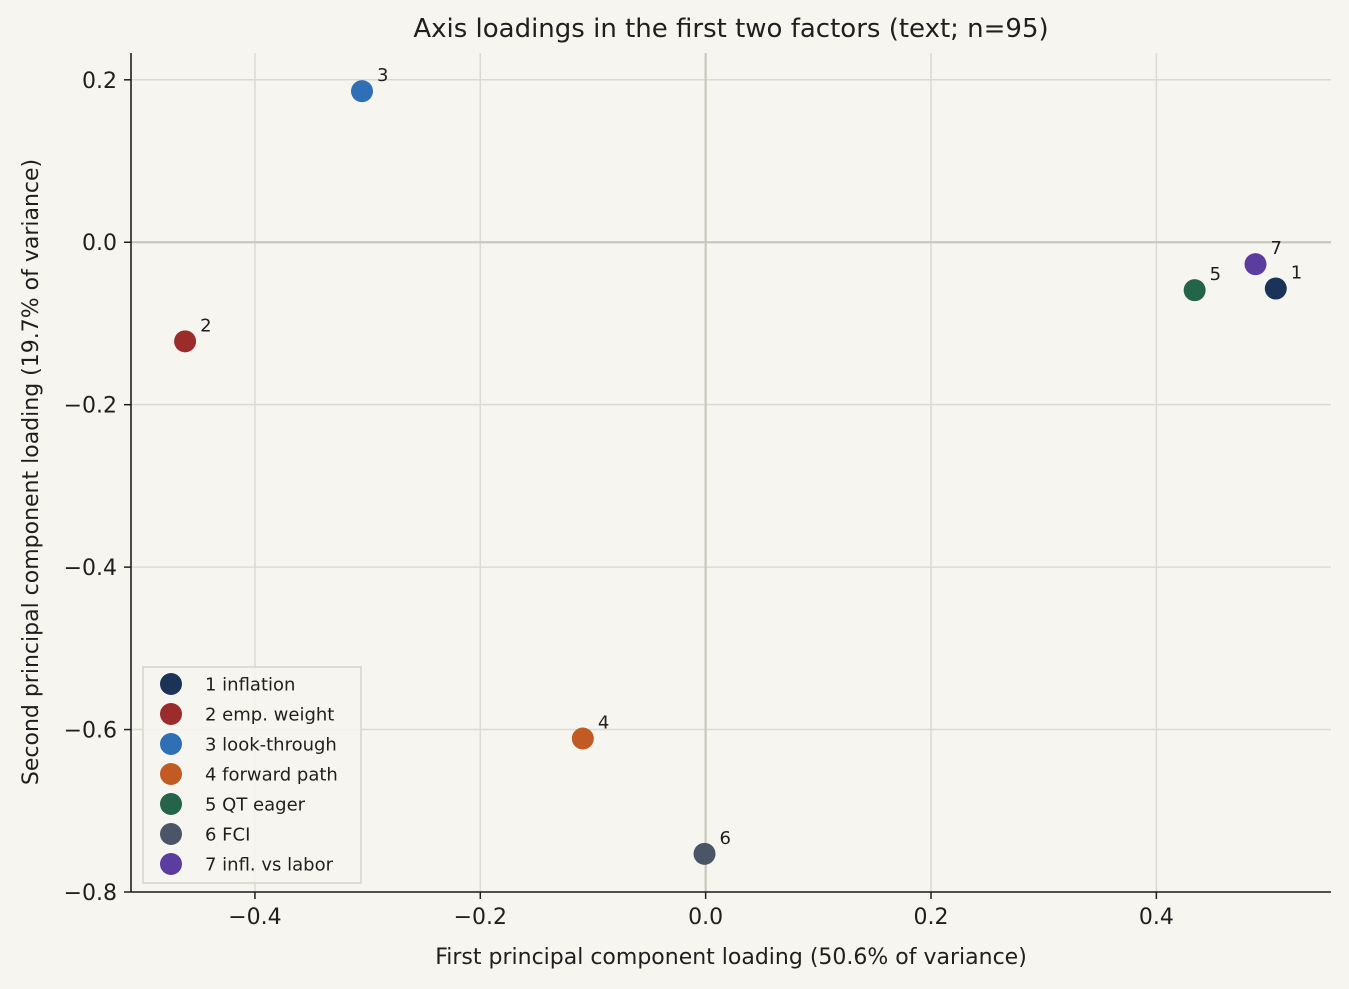  I want to click on point-label-3: 3, so click(382, 75).